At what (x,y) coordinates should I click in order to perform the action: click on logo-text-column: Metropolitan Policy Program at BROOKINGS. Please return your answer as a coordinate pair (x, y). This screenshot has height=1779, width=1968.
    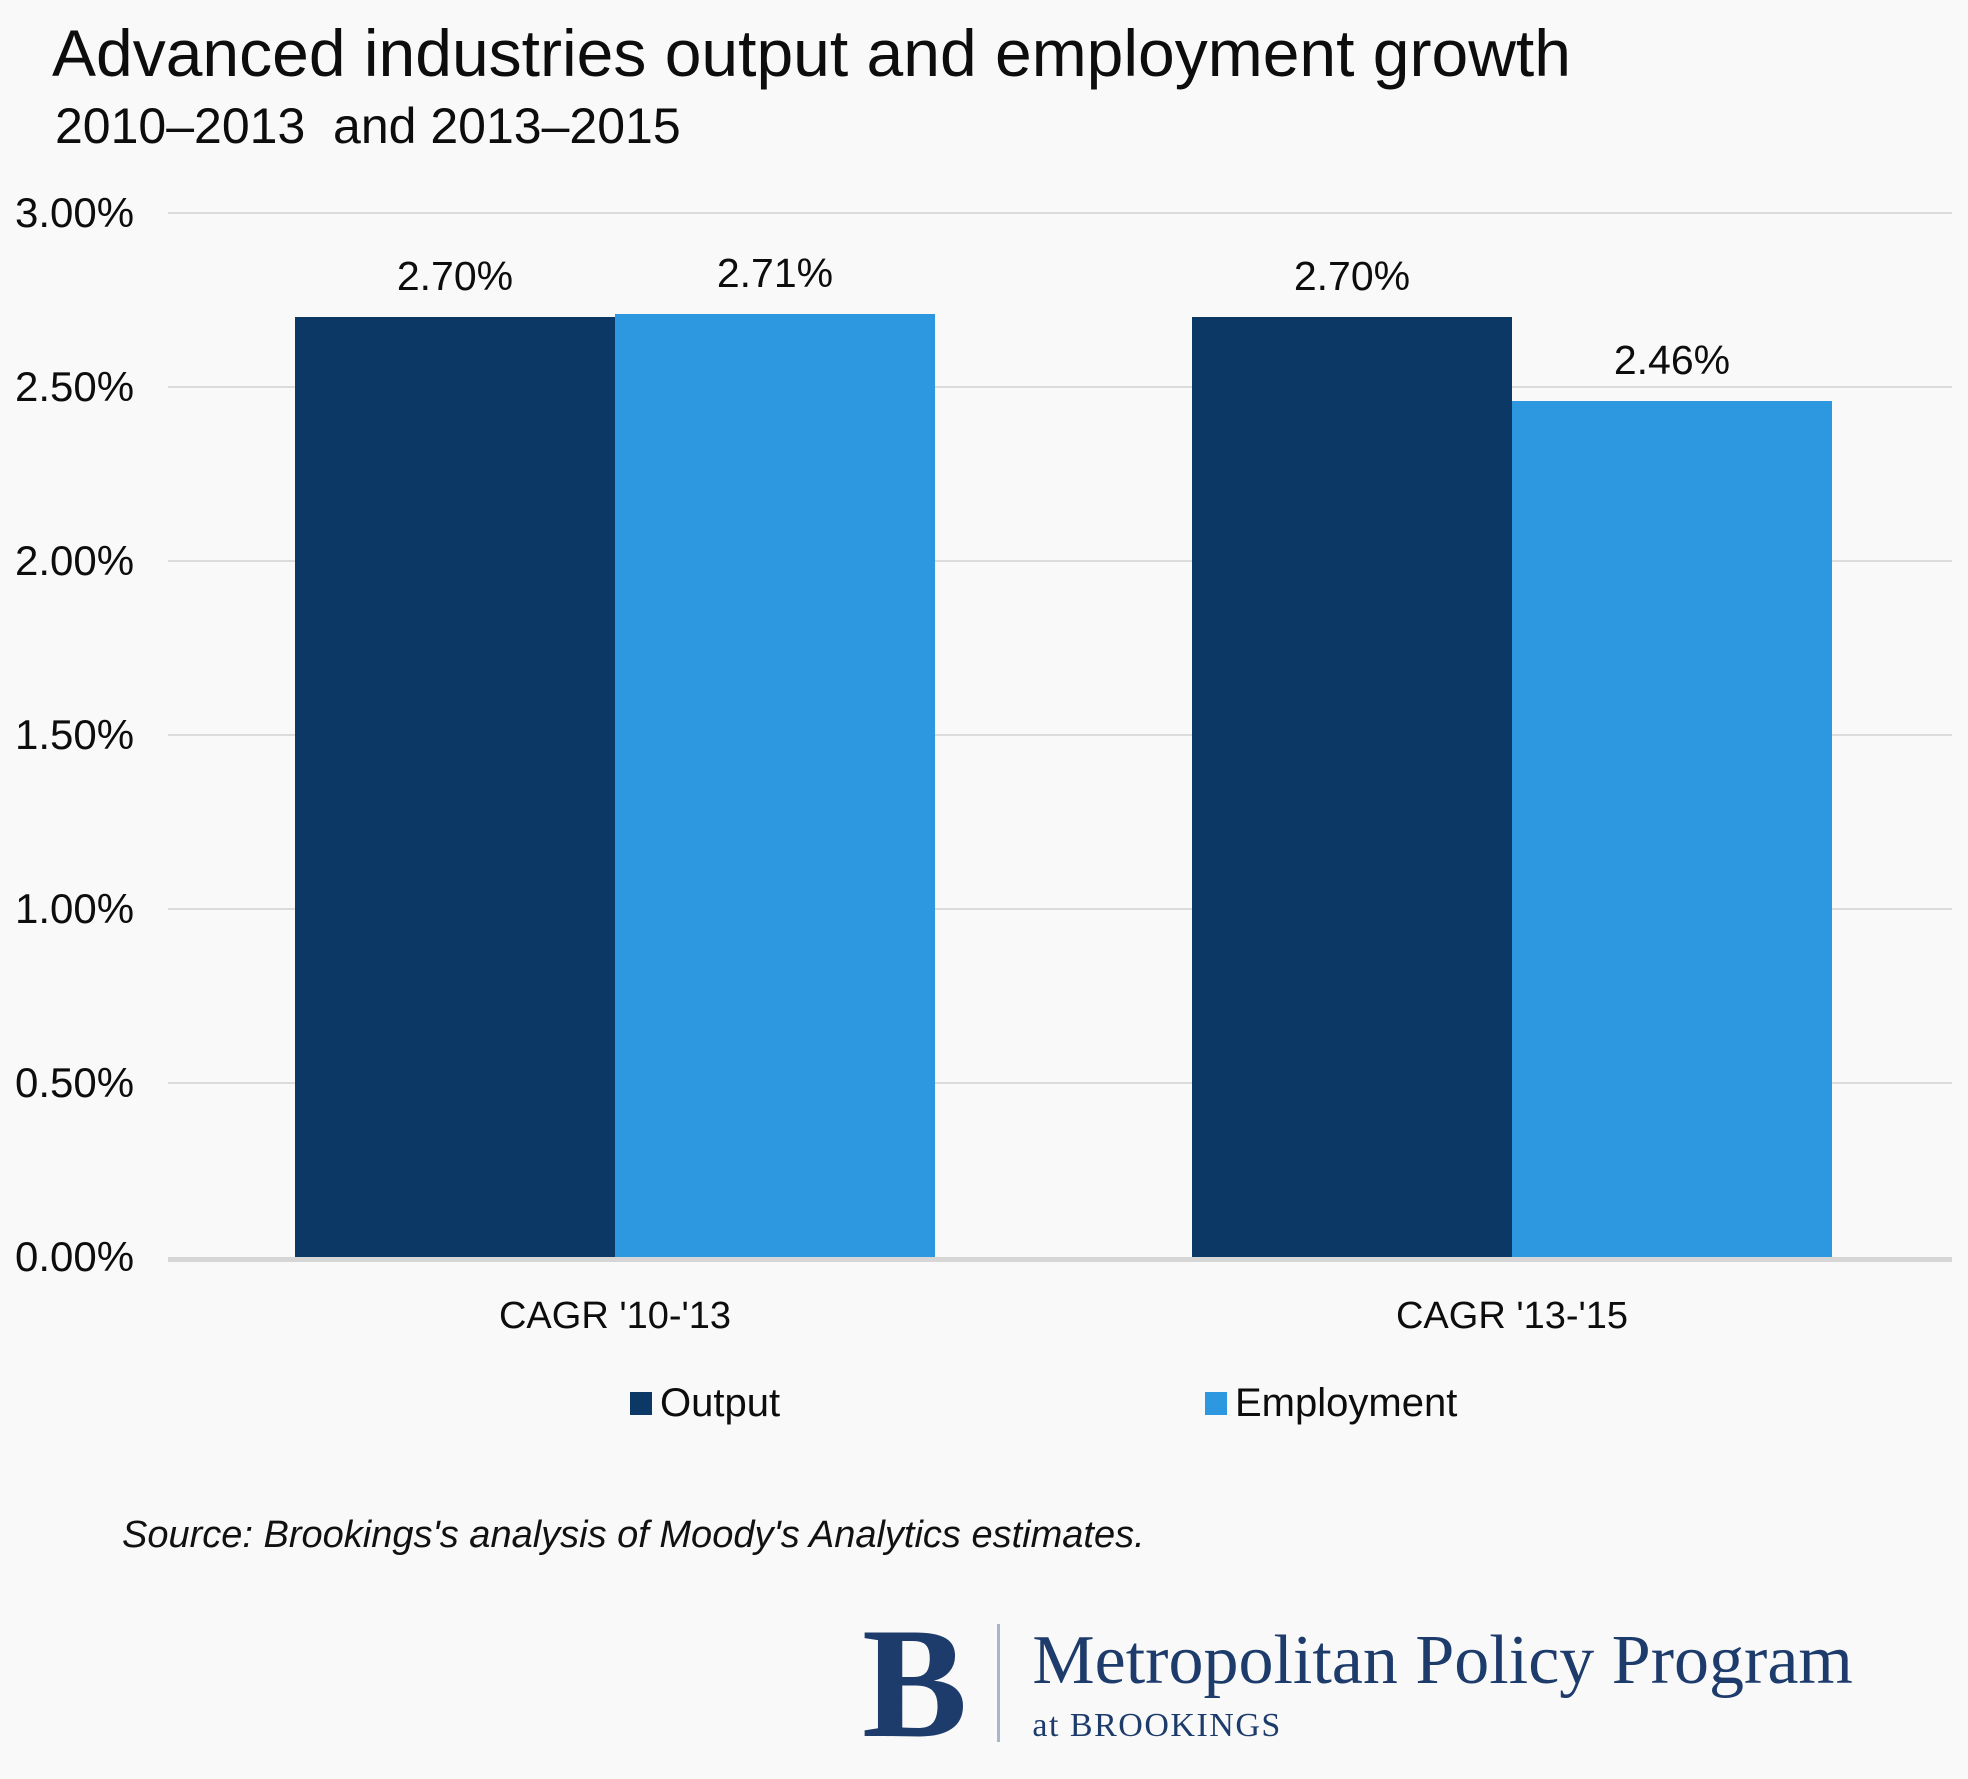
    Looking at the image, I should click on (1442, 1682).